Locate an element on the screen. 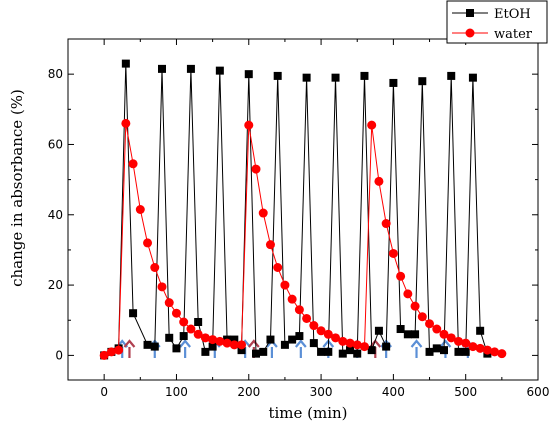  y-tick-label: 60 is located at coordinates (55, 144).